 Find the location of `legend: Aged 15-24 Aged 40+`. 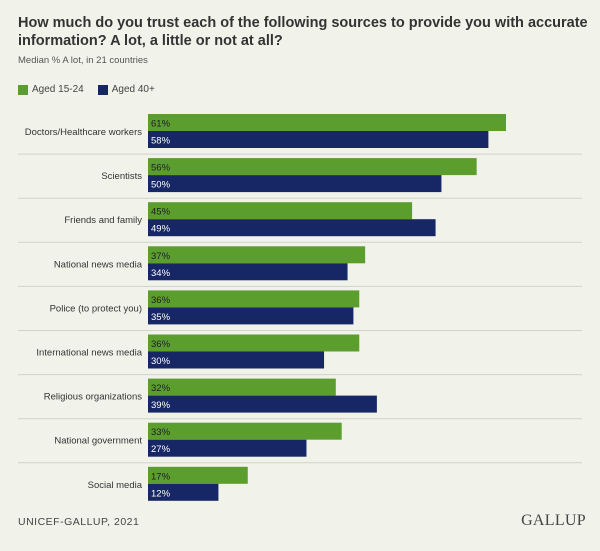

legend: Aged 15-24 Aged 40+ is located at coordinates (93, 89).